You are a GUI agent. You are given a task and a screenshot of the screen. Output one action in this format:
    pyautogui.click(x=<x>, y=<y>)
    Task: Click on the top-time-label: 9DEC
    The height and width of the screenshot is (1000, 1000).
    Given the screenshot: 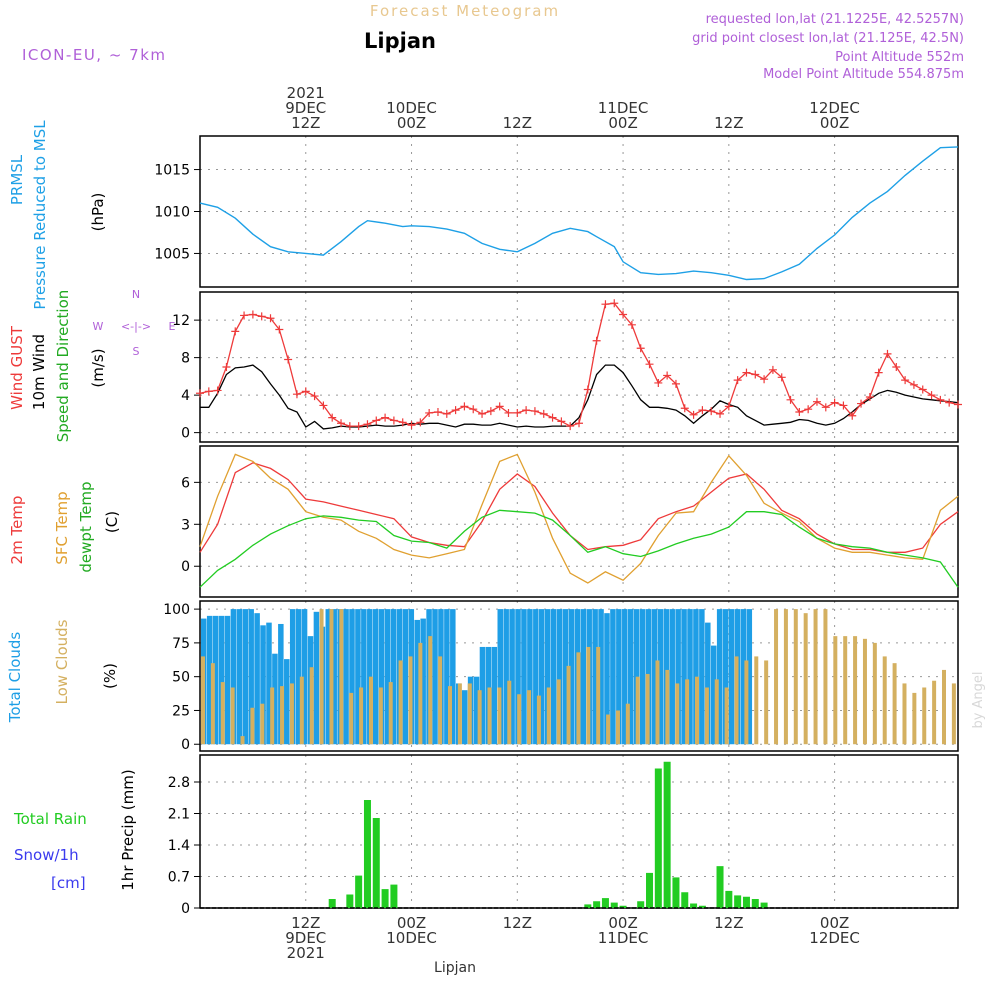 What is the action you would take?
    pyautogui.click(x=305, y=108)
    